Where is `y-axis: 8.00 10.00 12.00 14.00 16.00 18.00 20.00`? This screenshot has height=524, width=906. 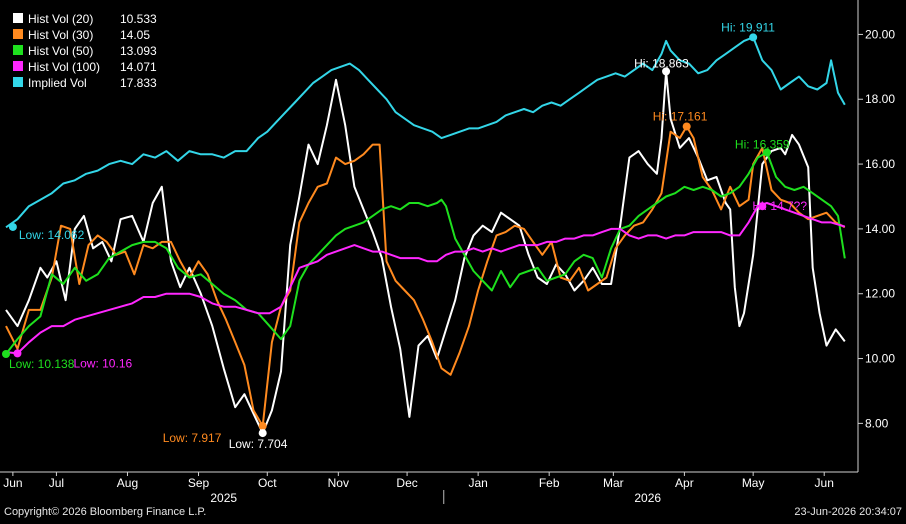 y-axis: 8.00 10.00 12.00 14.00 16.00 18.00 20.00 is located at coordinates (876, 236).